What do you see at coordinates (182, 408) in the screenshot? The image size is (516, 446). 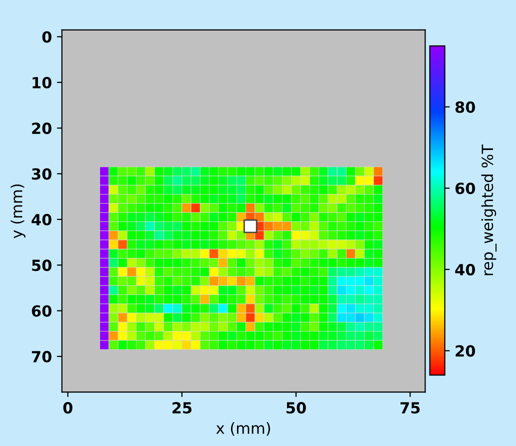 I see `x-tick-label: 25` at bounding box center [182, 408].